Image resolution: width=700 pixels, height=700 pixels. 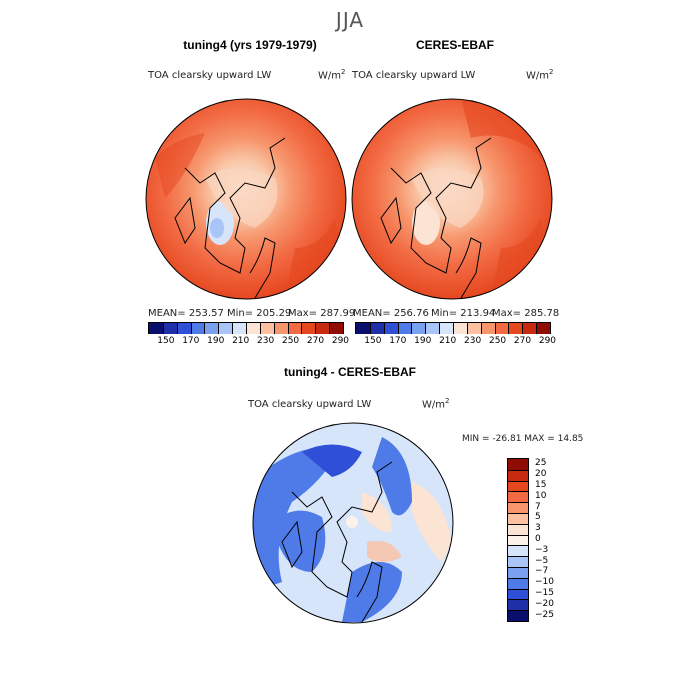 What do you see at coordinates (542, 549) in the screenshot?
I see `diff-colorbar-tick-label: −3` at bounding box center [542, 549].